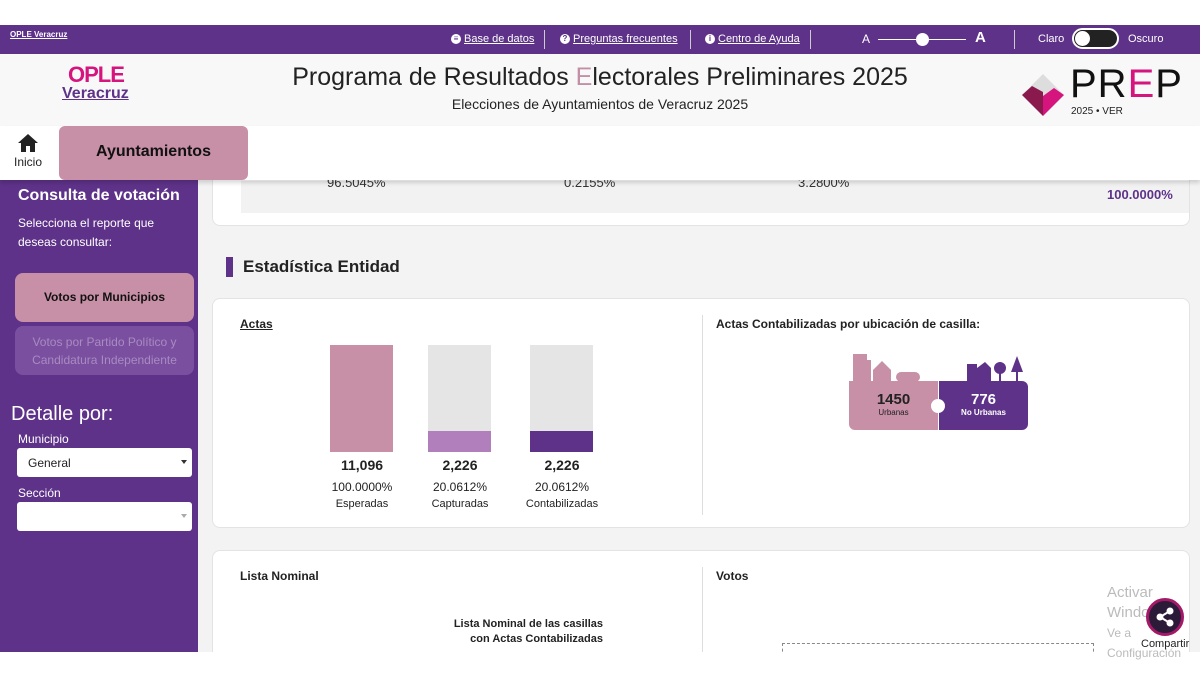  I want to click on municipio-select: General, so click(104, 462).